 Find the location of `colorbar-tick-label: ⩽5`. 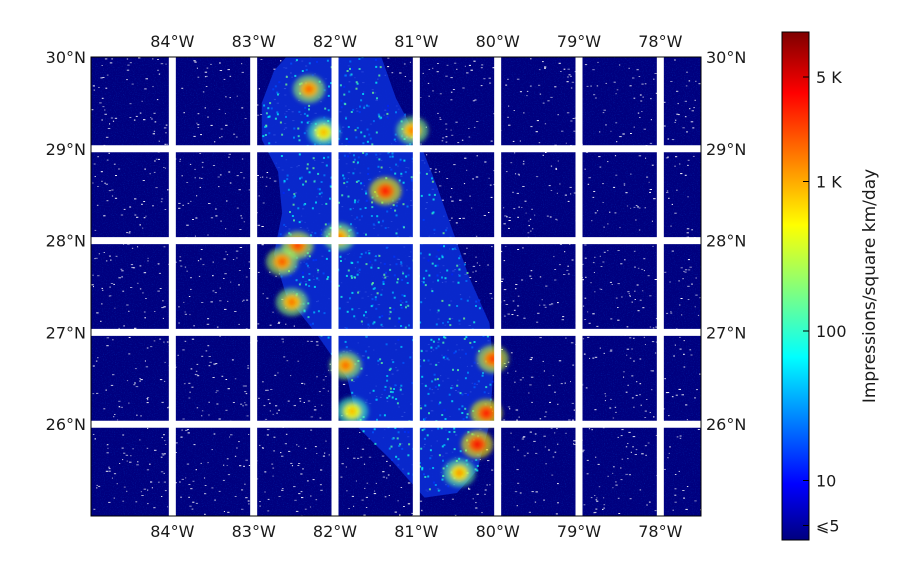

colorbar-tick-label: ⩽5 is located at coordinates (828, 526).